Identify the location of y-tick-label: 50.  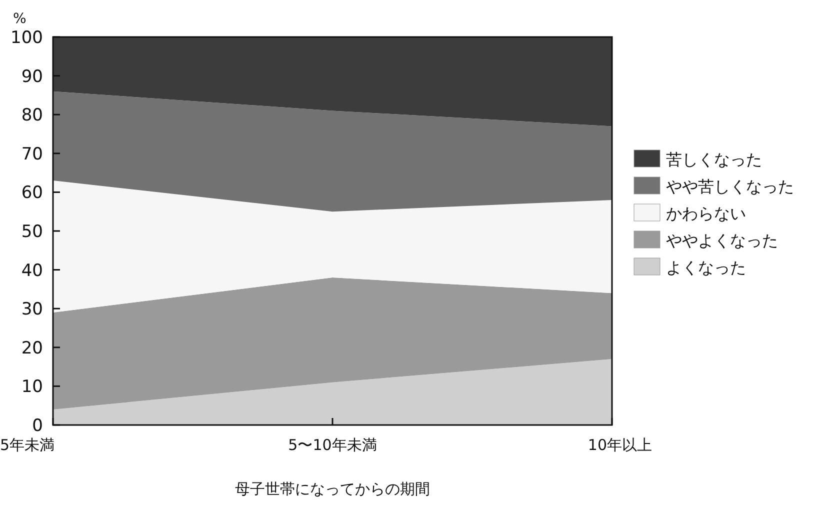
(32, 232).